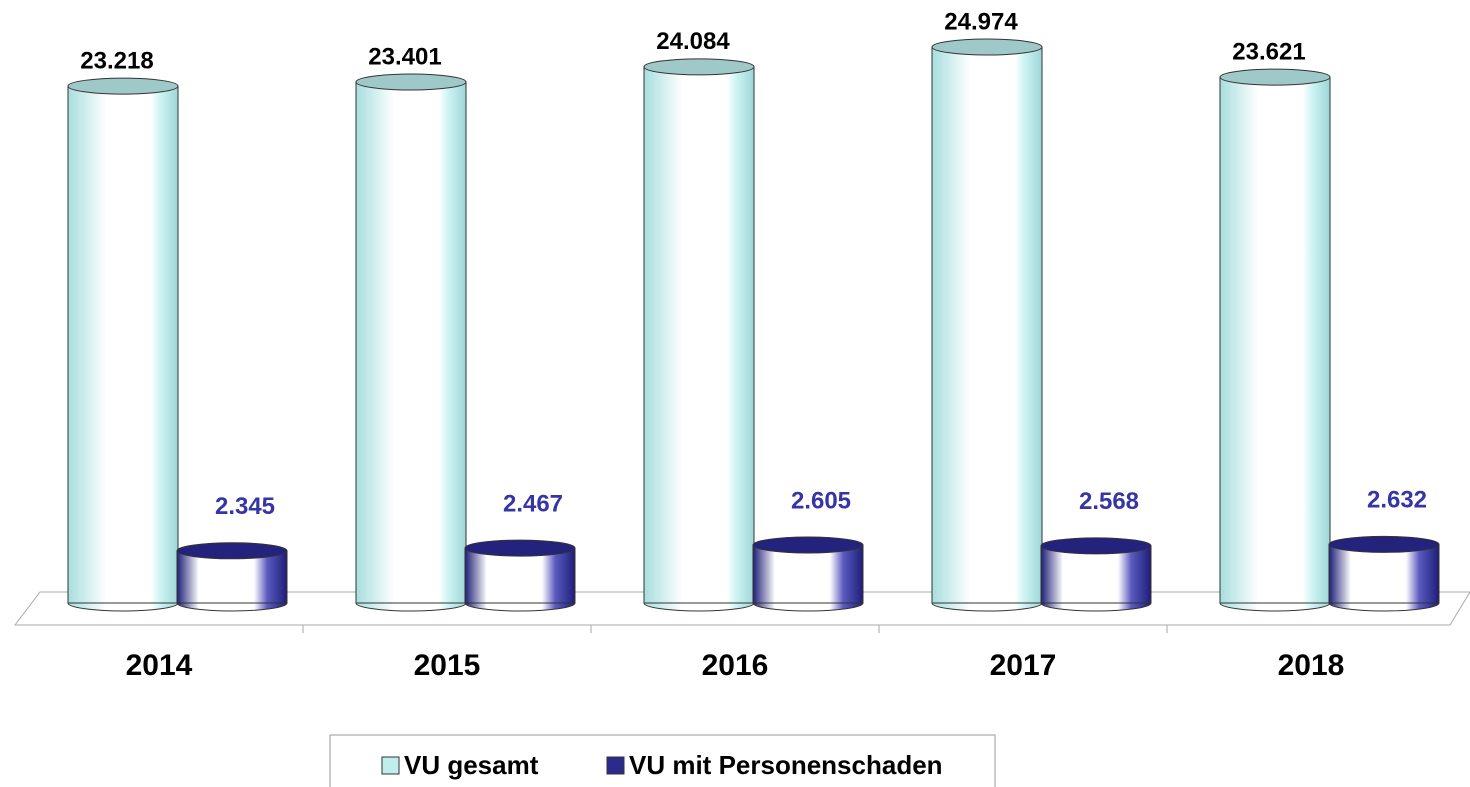  I want to click on data-label: 23.621, so click(1268, 51).